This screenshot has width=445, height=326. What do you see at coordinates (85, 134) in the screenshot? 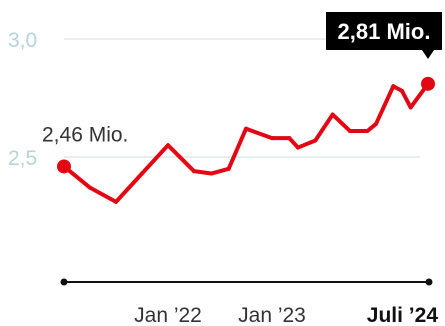
I see `start-value-label: 2,46 Mio.` at bounding box center [85, 134].